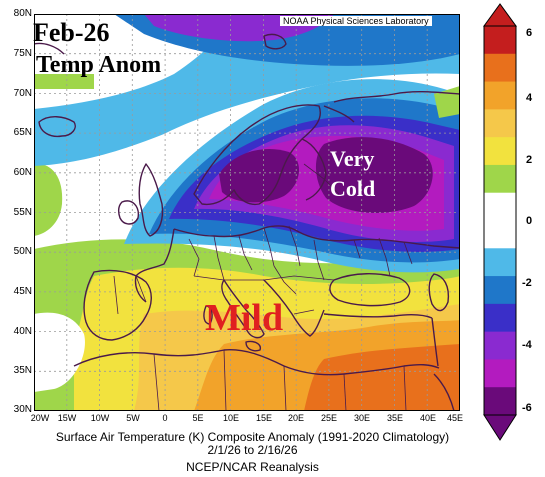  Describe the element at coordinates (529, 160) in the screenshot. I see `colorbar-label: 2` at that location.